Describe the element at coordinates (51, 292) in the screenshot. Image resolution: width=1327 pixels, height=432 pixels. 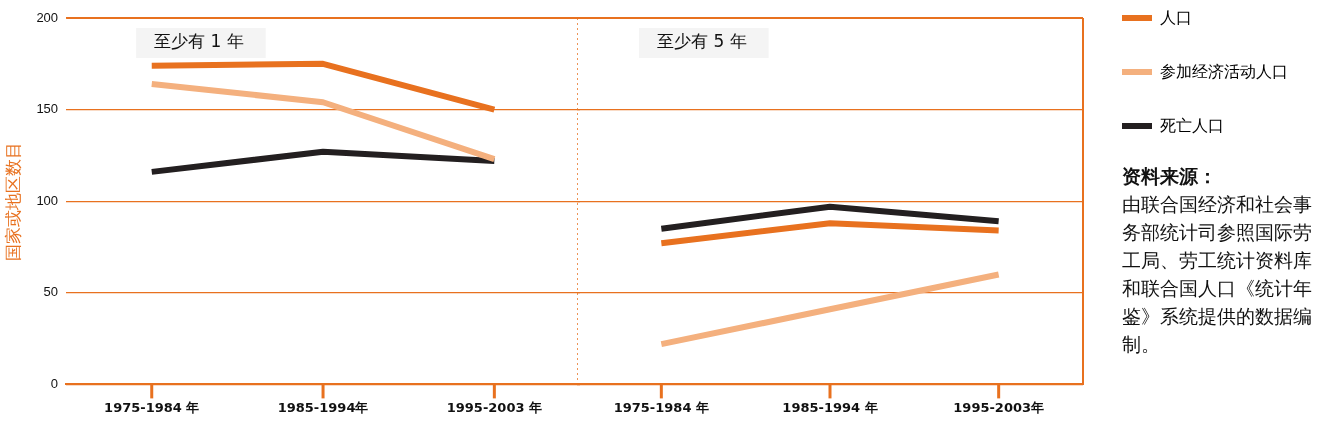
I see `y-tick-label: 50` at that location.